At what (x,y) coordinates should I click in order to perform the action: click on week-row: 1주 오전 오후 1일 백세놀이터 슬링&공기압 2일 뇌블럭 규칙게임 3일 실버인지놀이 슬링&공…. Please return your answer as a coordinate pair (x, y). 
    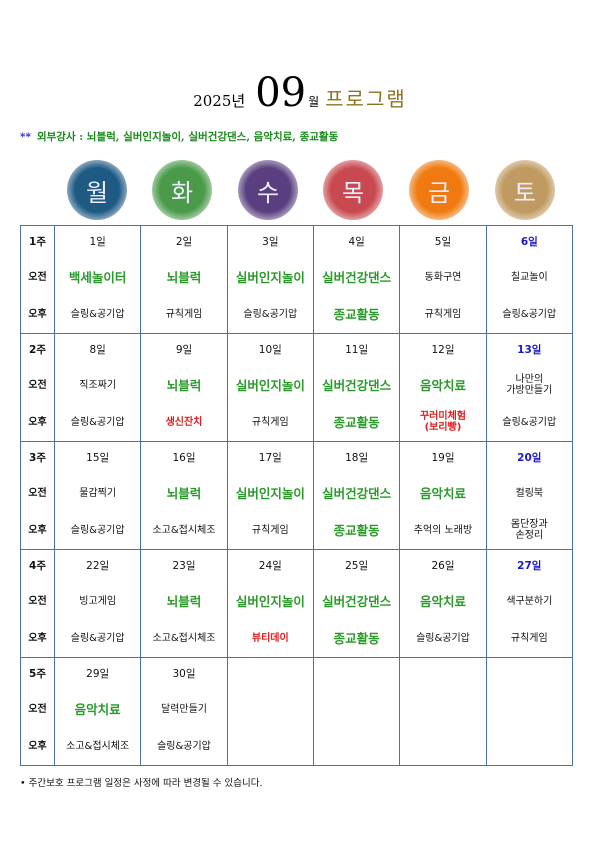
    Looking at the image, I should click on (297, 279).